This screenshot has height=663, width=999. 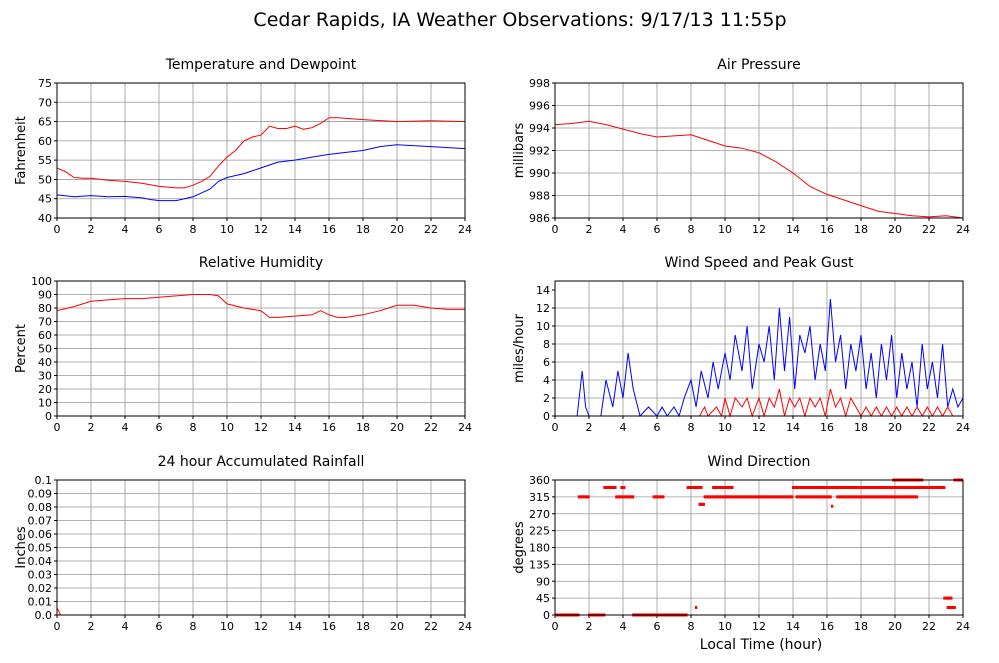 What do you see at coordinates (465, 626) in the screenshot?
I see `rain-x-tick-label: 24` at bounding box center [465, 626].